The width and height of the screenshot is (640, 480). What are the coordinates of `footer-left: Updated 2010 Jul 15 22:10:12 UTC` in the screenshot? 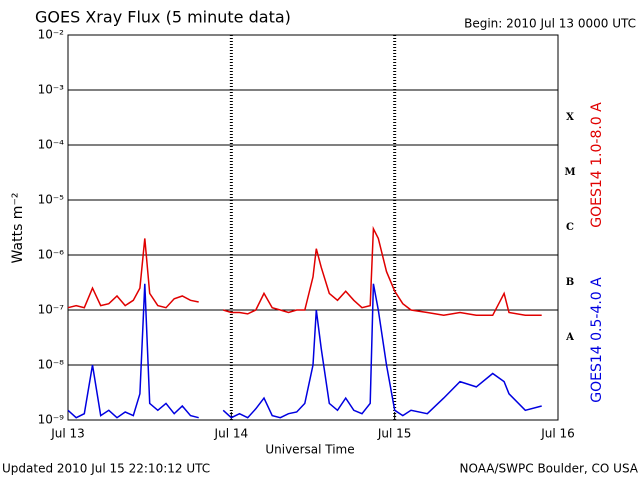 It's located at (106, 469).